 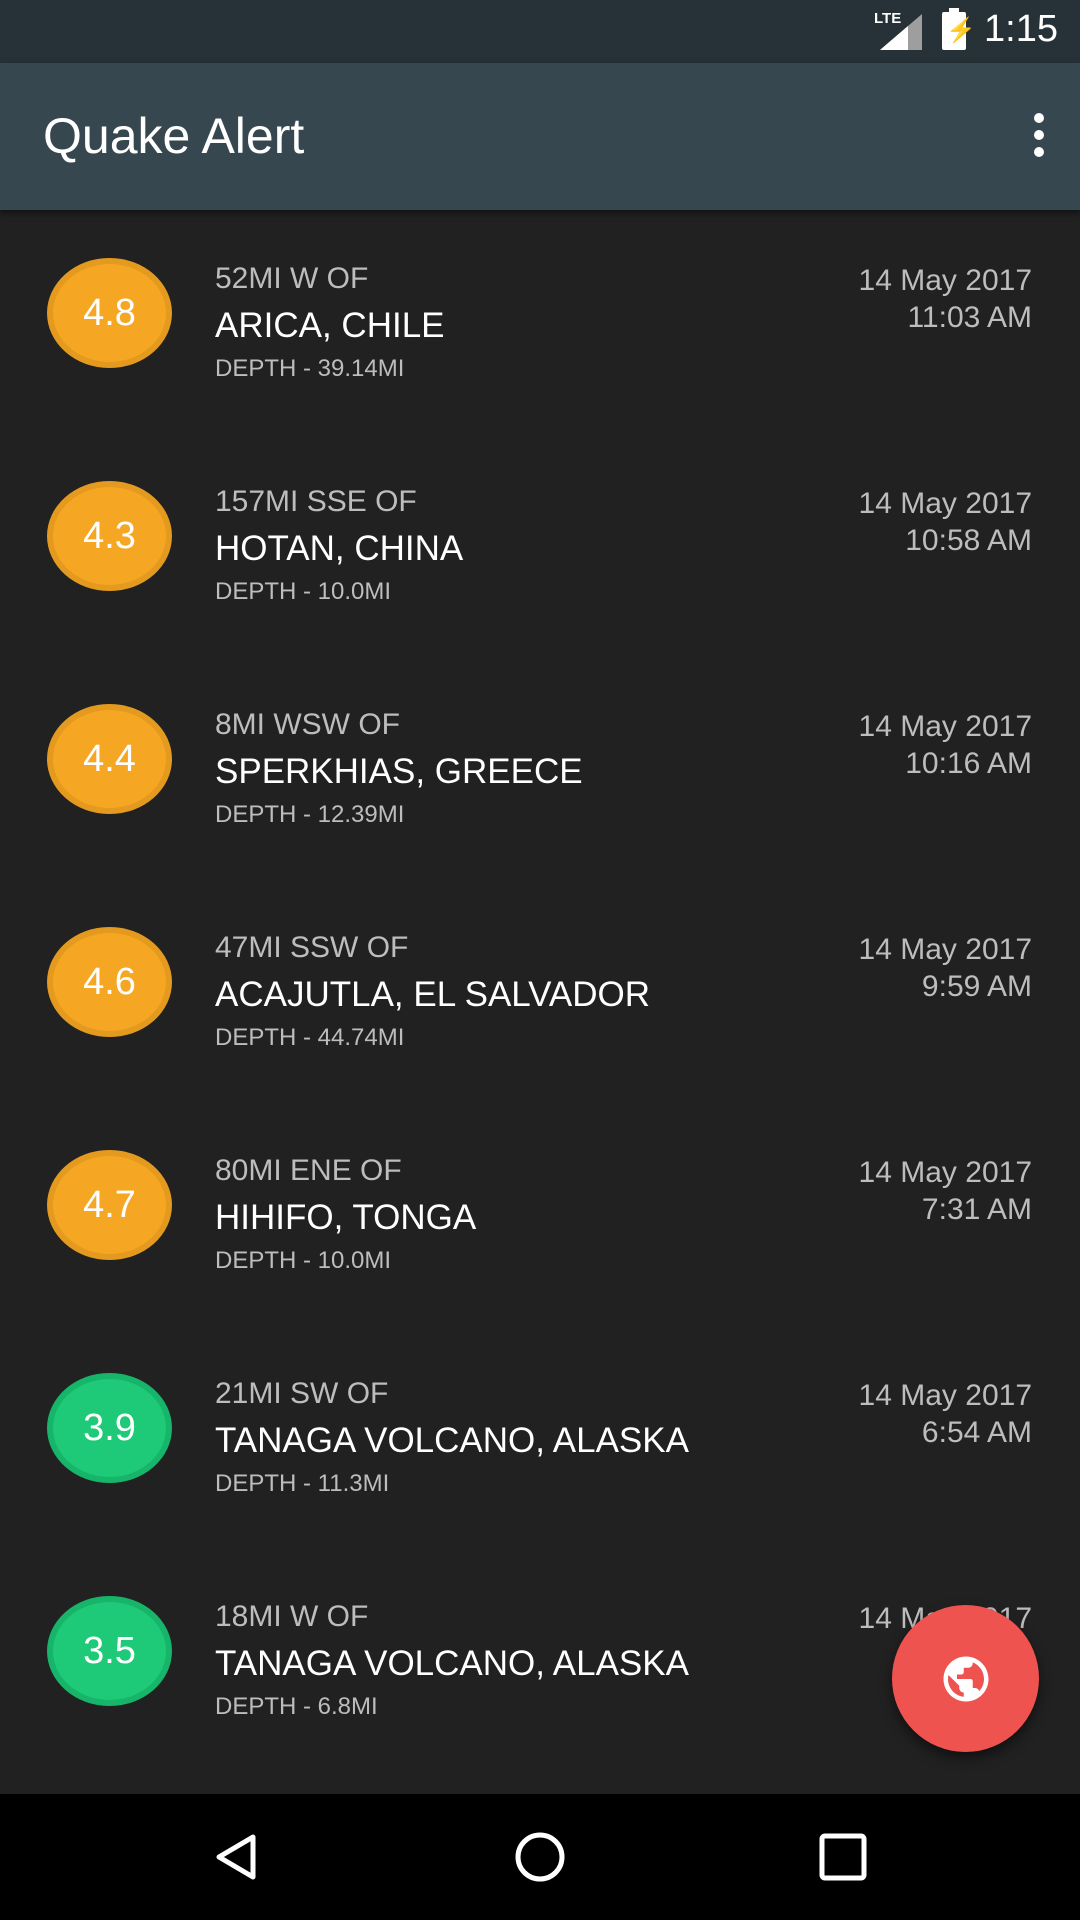 What do you see at coordinates (109, 759) in the screenshot?
I see `magnitude-badge: 4.4` at bounding box center [109, 759].